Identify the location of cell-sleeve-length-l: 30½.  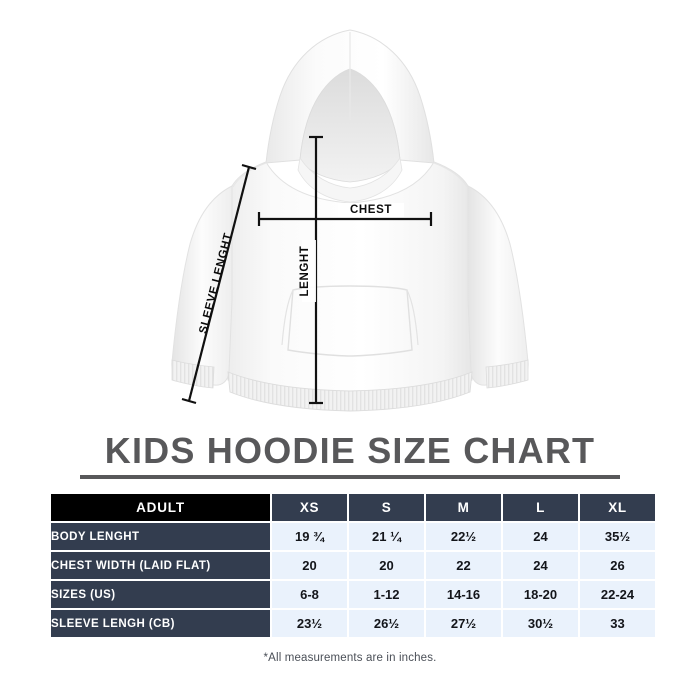
(540, 623).